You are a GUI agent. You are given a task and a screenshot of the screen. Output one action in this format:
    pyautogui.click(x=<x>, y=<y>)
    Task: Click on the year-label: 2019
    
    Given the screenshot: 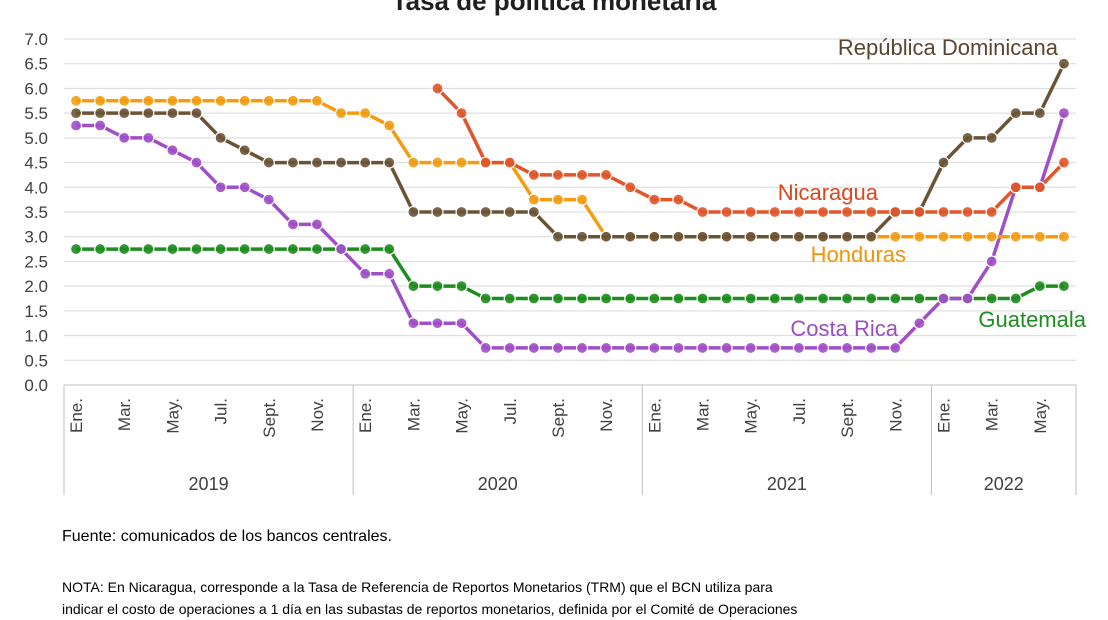 What is the action you would take?
    pyautogui.click(x=209, y=484)
    